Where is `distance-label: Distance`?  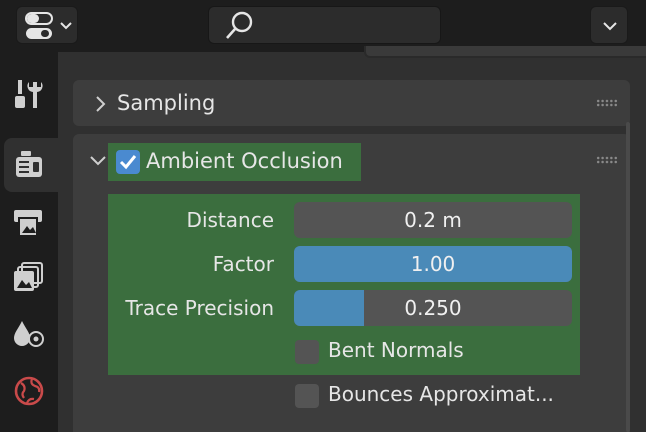
distance-label: Distance is located at coordinates (230, 220).